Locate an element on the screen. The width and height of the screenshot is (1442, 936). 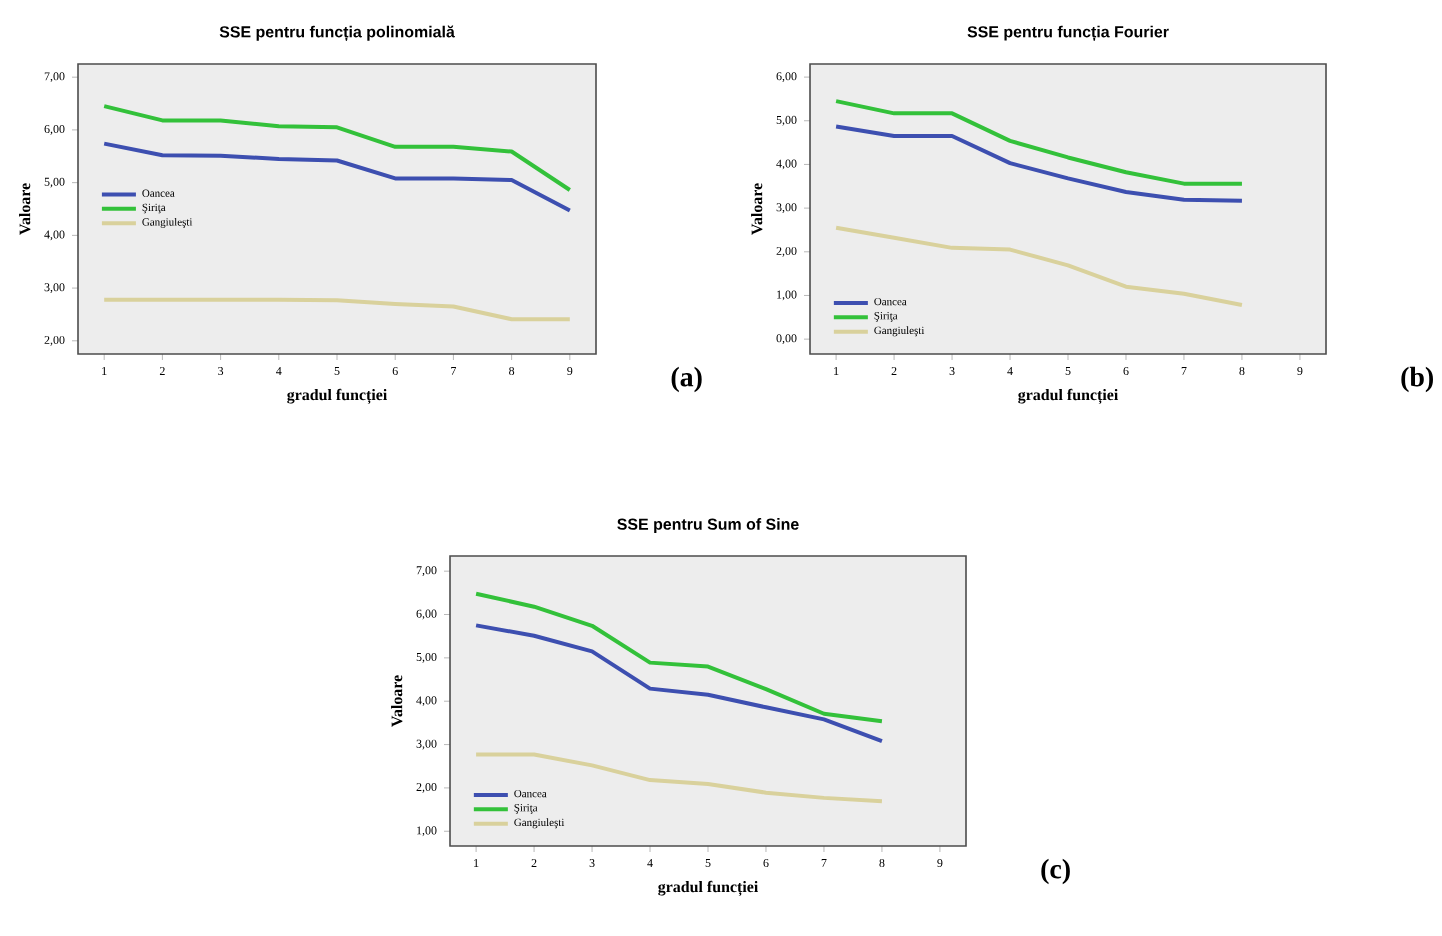
text: (b) is located at coordinates (1417, 379).